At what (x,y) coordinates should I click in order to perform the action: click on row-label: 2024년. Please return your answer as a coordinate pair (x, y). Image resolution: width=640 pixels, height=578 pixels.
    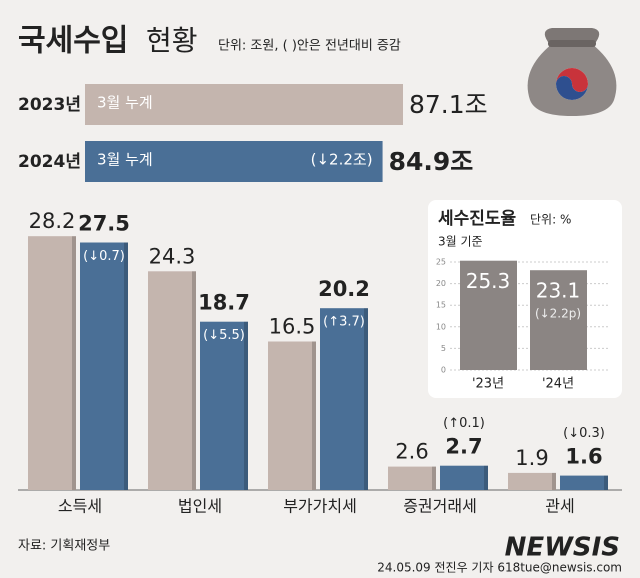
    Looking at the image, I should click on (49, 162).